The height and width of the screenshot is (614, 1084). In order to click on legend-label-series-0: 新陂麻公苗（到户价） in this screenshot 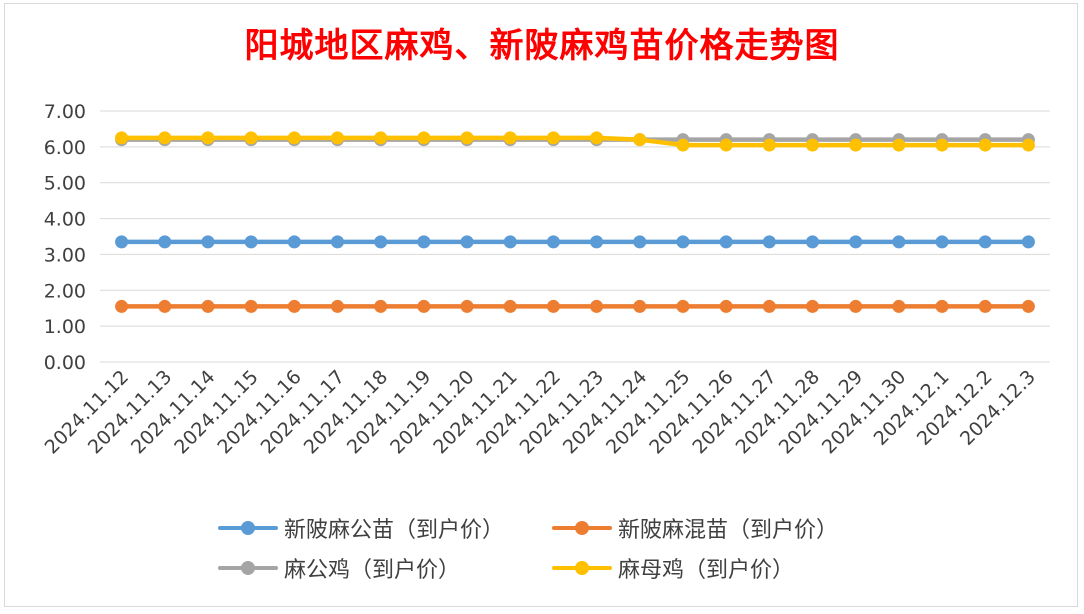, I will do `click(394, 530)`.